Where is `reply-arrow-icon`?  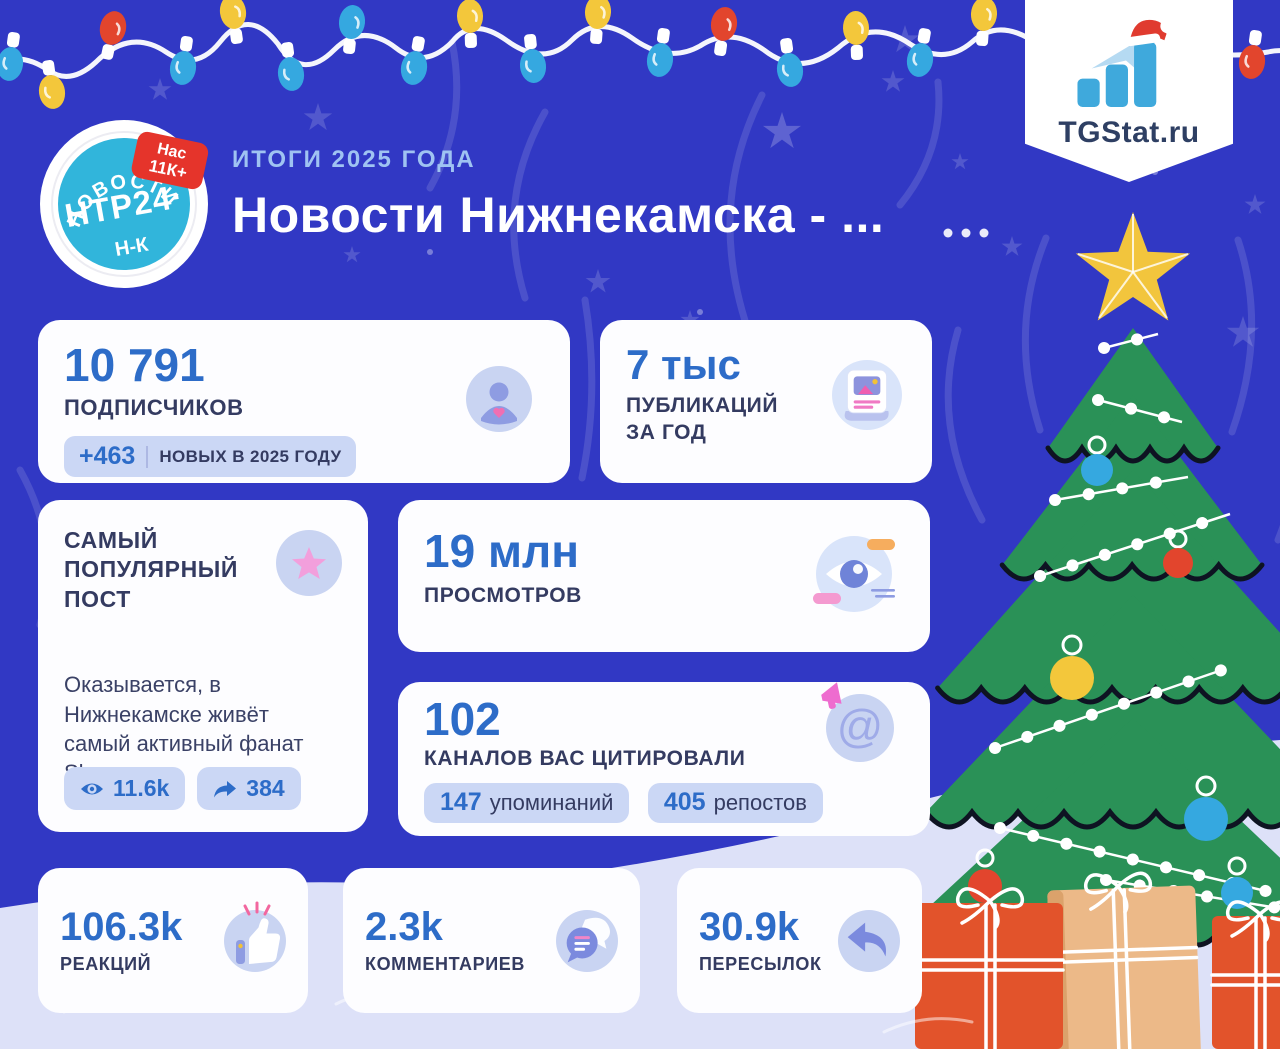
reply-arrow-icon is located at coordinates (869, 940).